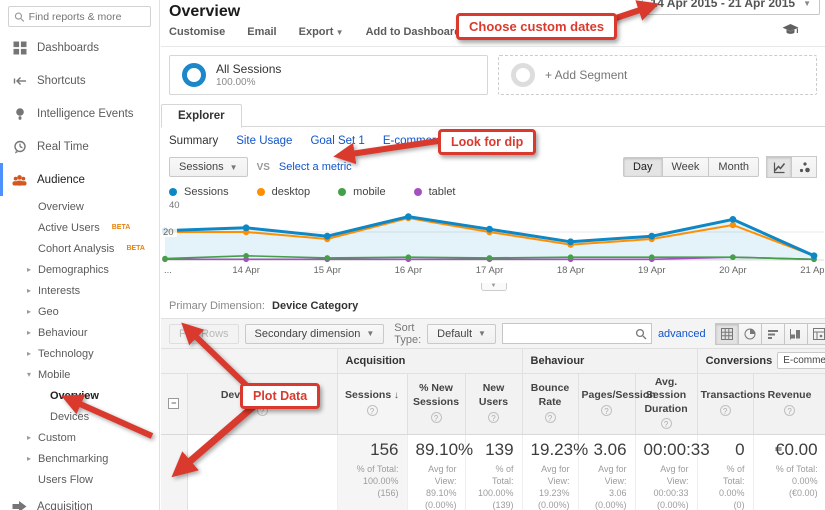  Describe the element at coordinates (79, 290) in the screenshot. I see `sidebar-item-interests: ▸ Interests` at that location.